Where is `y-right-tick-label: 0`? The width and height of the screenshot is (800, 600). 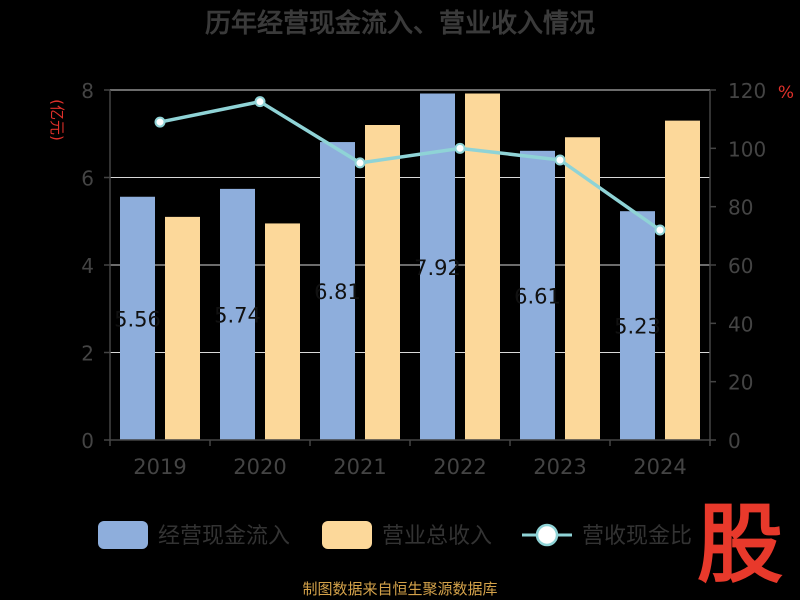 y-right-tick-label: 0 is located at coordinates (734, 441).